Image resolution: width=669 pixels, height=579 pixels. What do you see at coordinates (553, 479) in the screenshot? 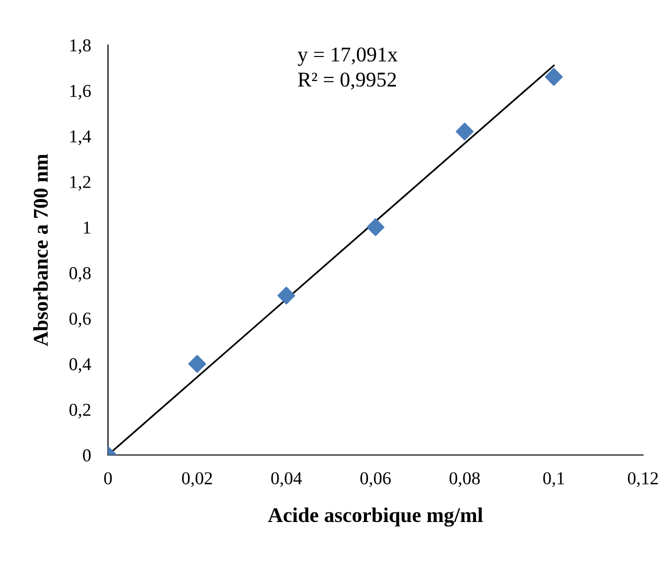
I see `x-tick-label: 0,1` at bounding box center [553, 479].